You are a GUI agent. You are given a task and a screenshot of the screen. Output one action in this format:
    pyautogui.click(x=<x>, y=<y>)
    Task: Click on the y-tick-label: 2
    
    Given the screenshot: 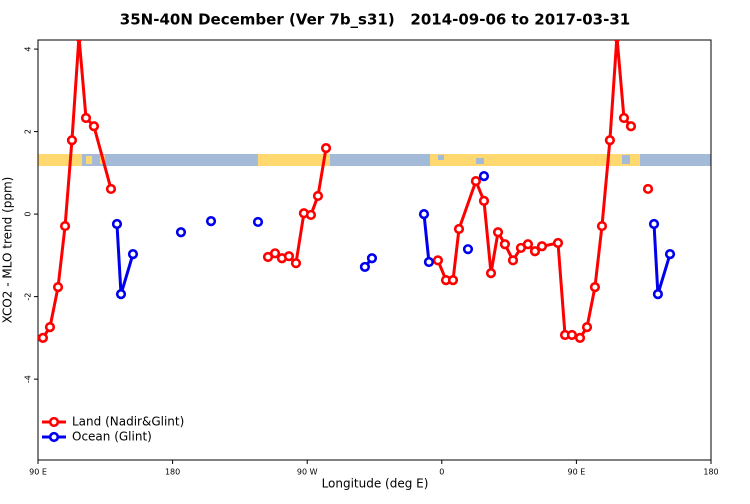 What is the action you would take?
    pyautogui.click(x=28, y=131)
    